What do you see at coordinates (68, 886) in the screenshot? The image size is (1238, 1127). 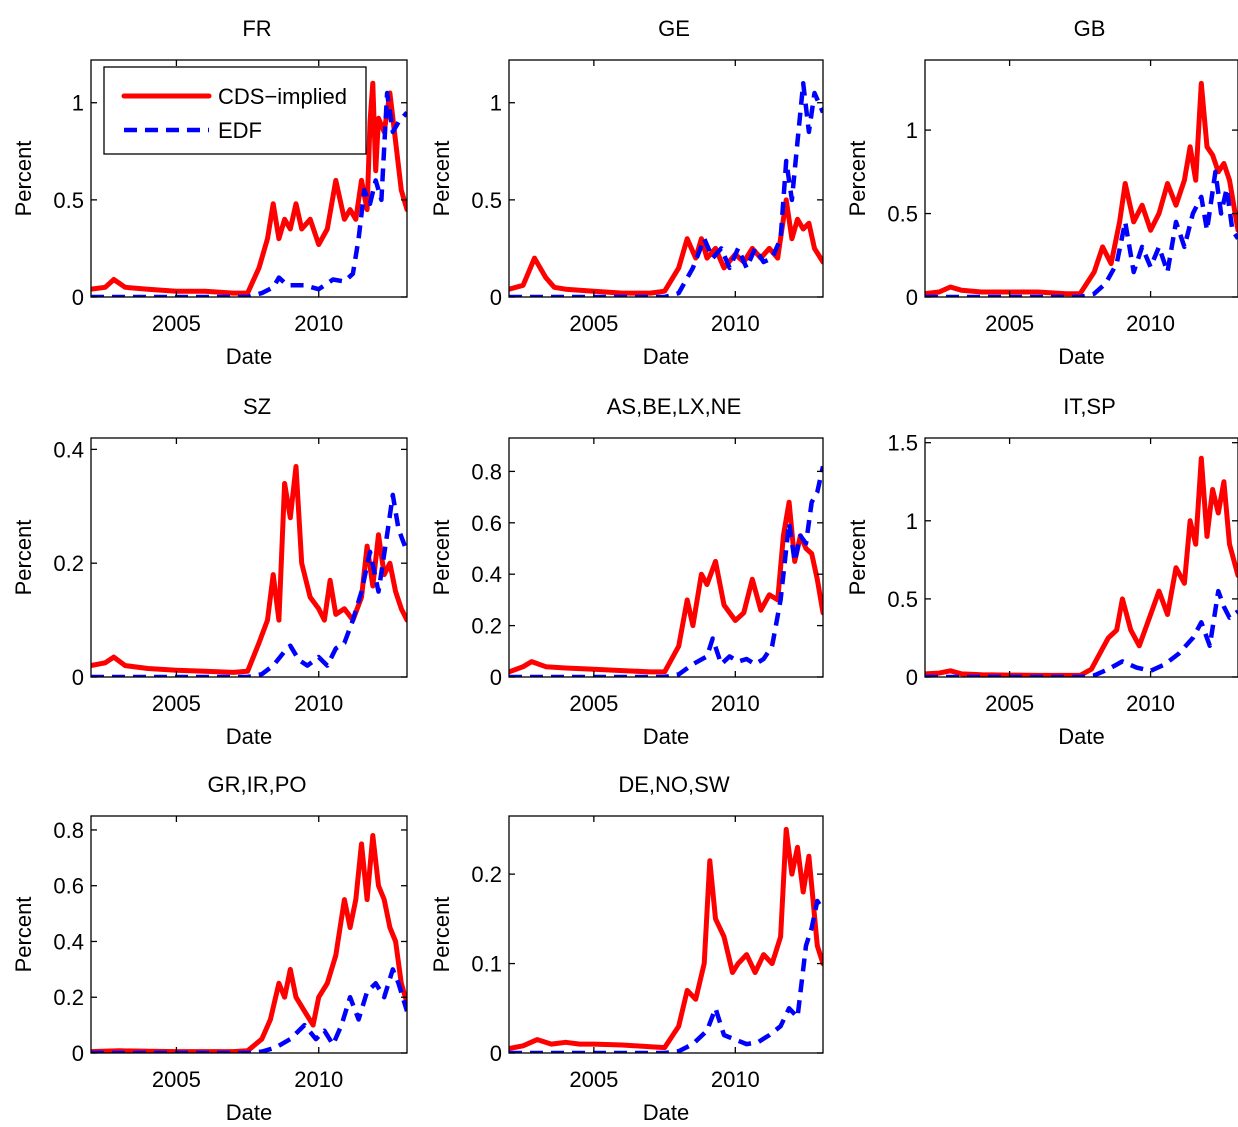 I see `y-tick-label: 0.6` at bounding box center [68, 886].